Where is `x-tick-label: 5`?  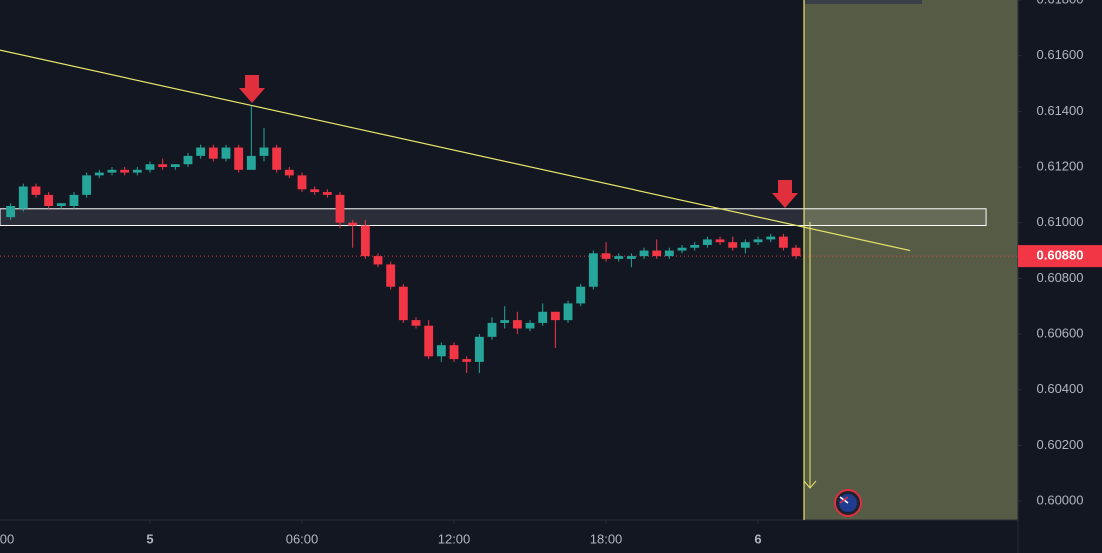
x-tick-label: 5 is located at coordinates (149, 538).